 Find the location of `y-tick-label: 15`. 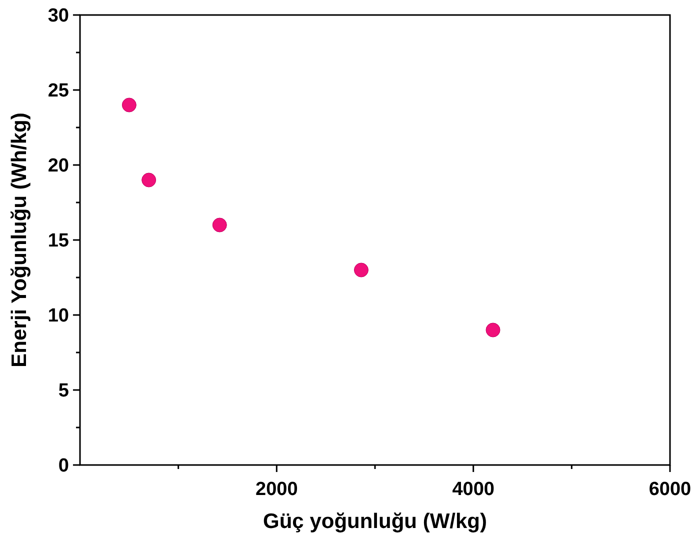

y-tick-label: 15 is located at coordinates (59, 241).